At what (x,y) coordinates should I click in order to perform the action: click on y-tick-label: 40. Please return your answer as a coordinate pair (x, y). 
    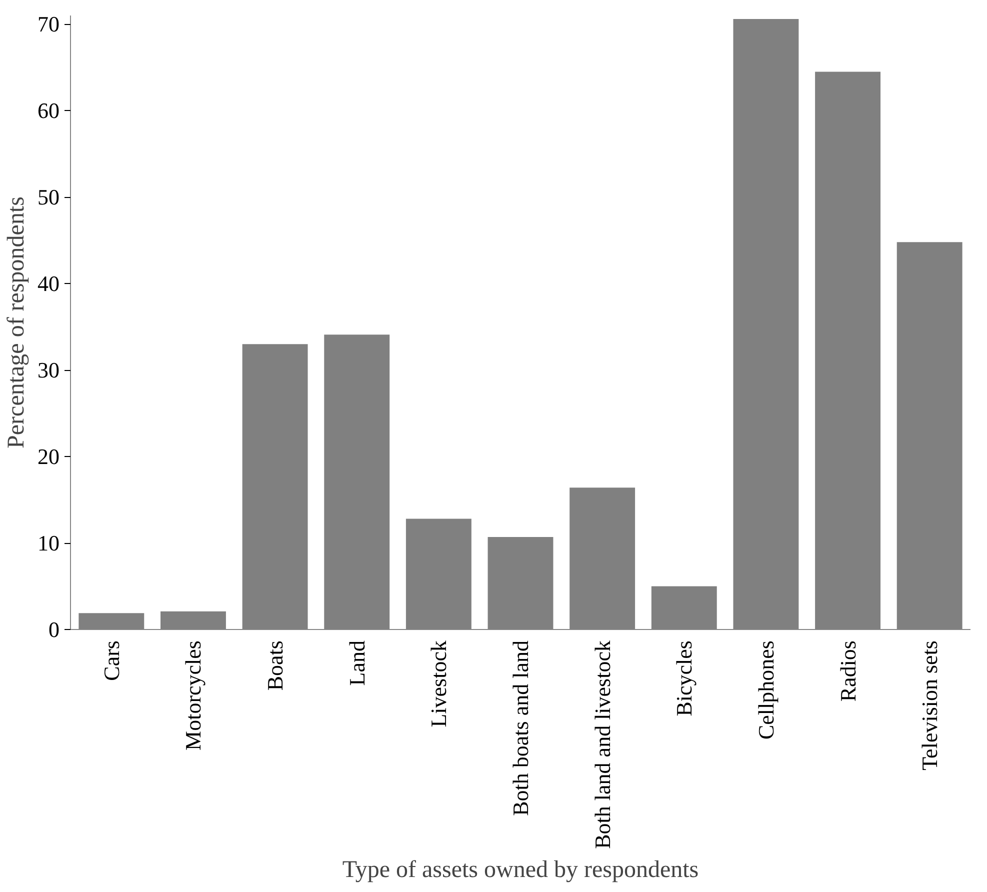
    Looking at the image, I should click on (49, 283).